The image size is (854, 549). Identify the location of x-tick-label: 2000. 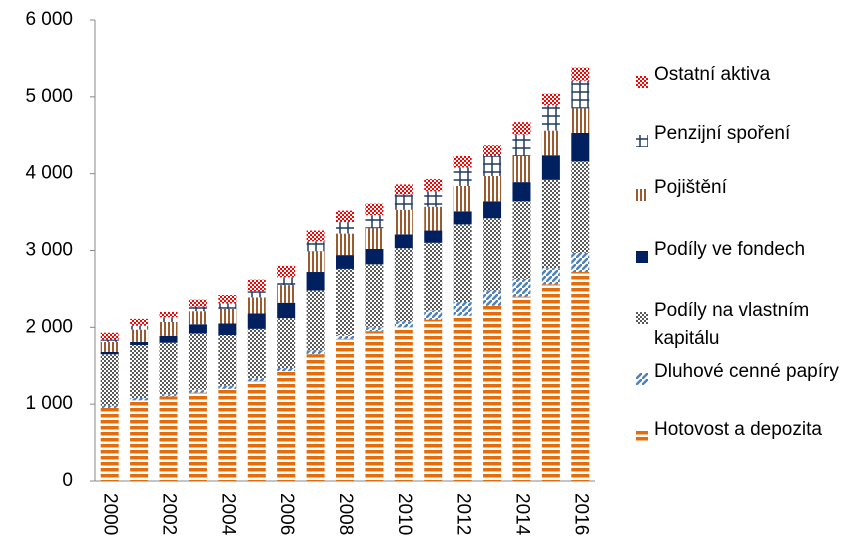
(110, 514).